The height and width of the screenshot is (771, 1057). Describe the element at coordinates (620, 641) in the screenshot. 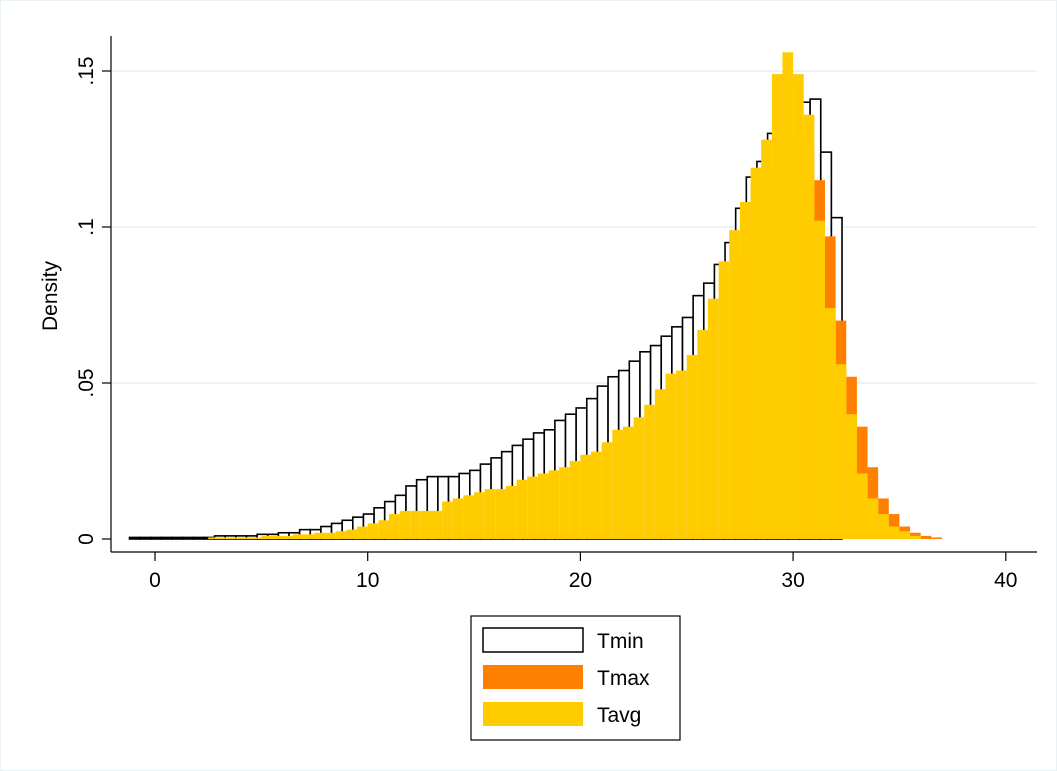

I see `legend-label-tmin: Tmin` at that location.